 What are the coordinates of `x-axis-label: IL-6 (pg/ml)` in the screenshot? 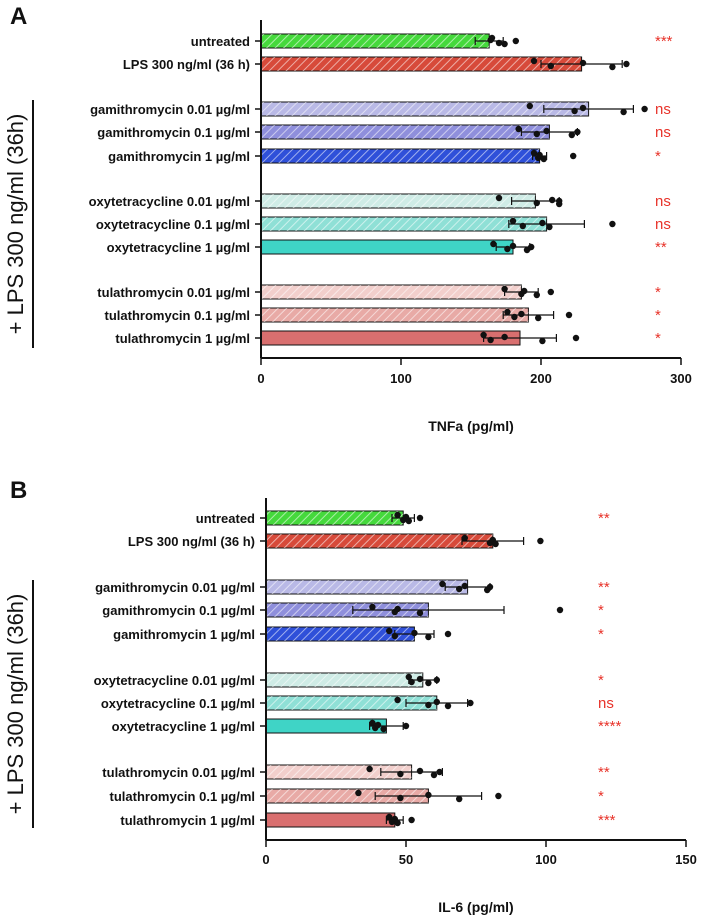 It's located at (475, 907).